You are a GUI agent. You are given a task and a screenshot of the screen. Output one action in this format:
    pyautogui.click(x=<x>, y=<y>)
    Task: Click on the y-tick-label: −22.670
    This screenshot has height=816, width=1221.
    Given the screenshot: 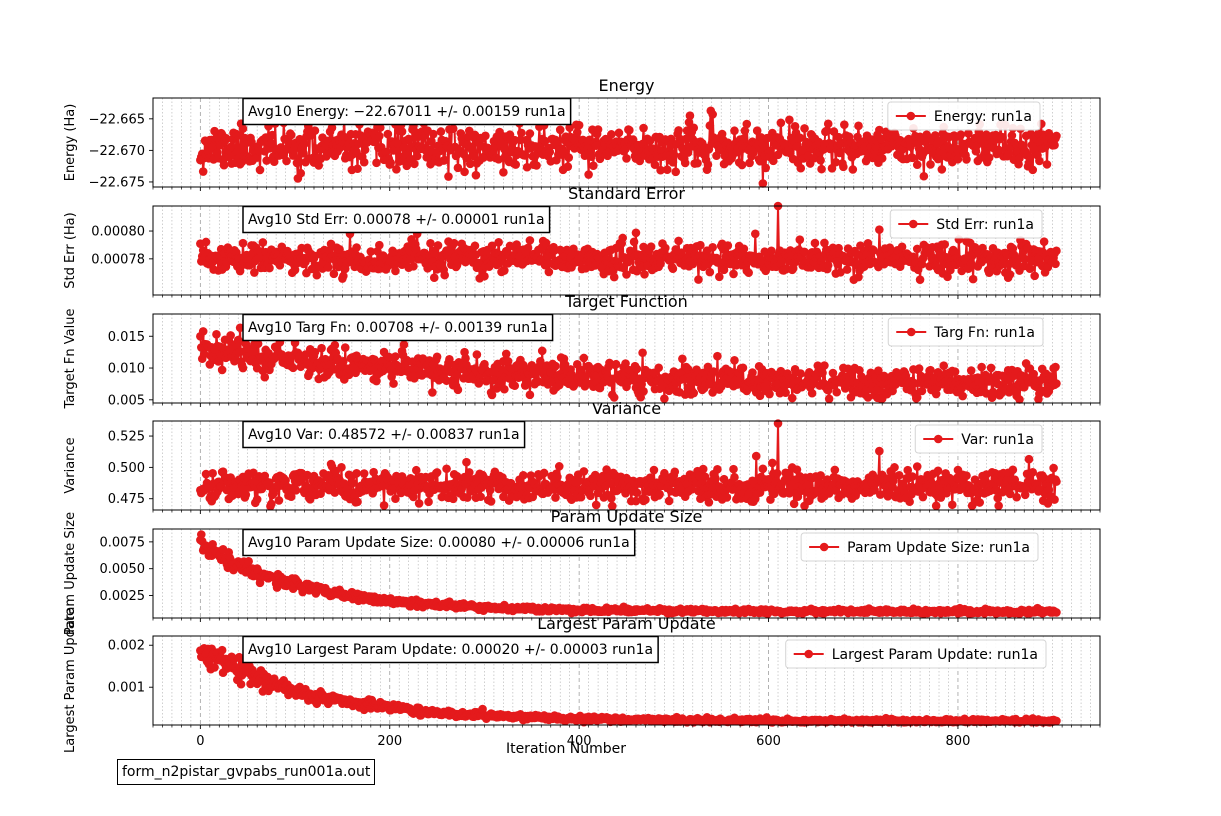 What is the action you would take?
    pyautogui.click(x=117, y=151)
    